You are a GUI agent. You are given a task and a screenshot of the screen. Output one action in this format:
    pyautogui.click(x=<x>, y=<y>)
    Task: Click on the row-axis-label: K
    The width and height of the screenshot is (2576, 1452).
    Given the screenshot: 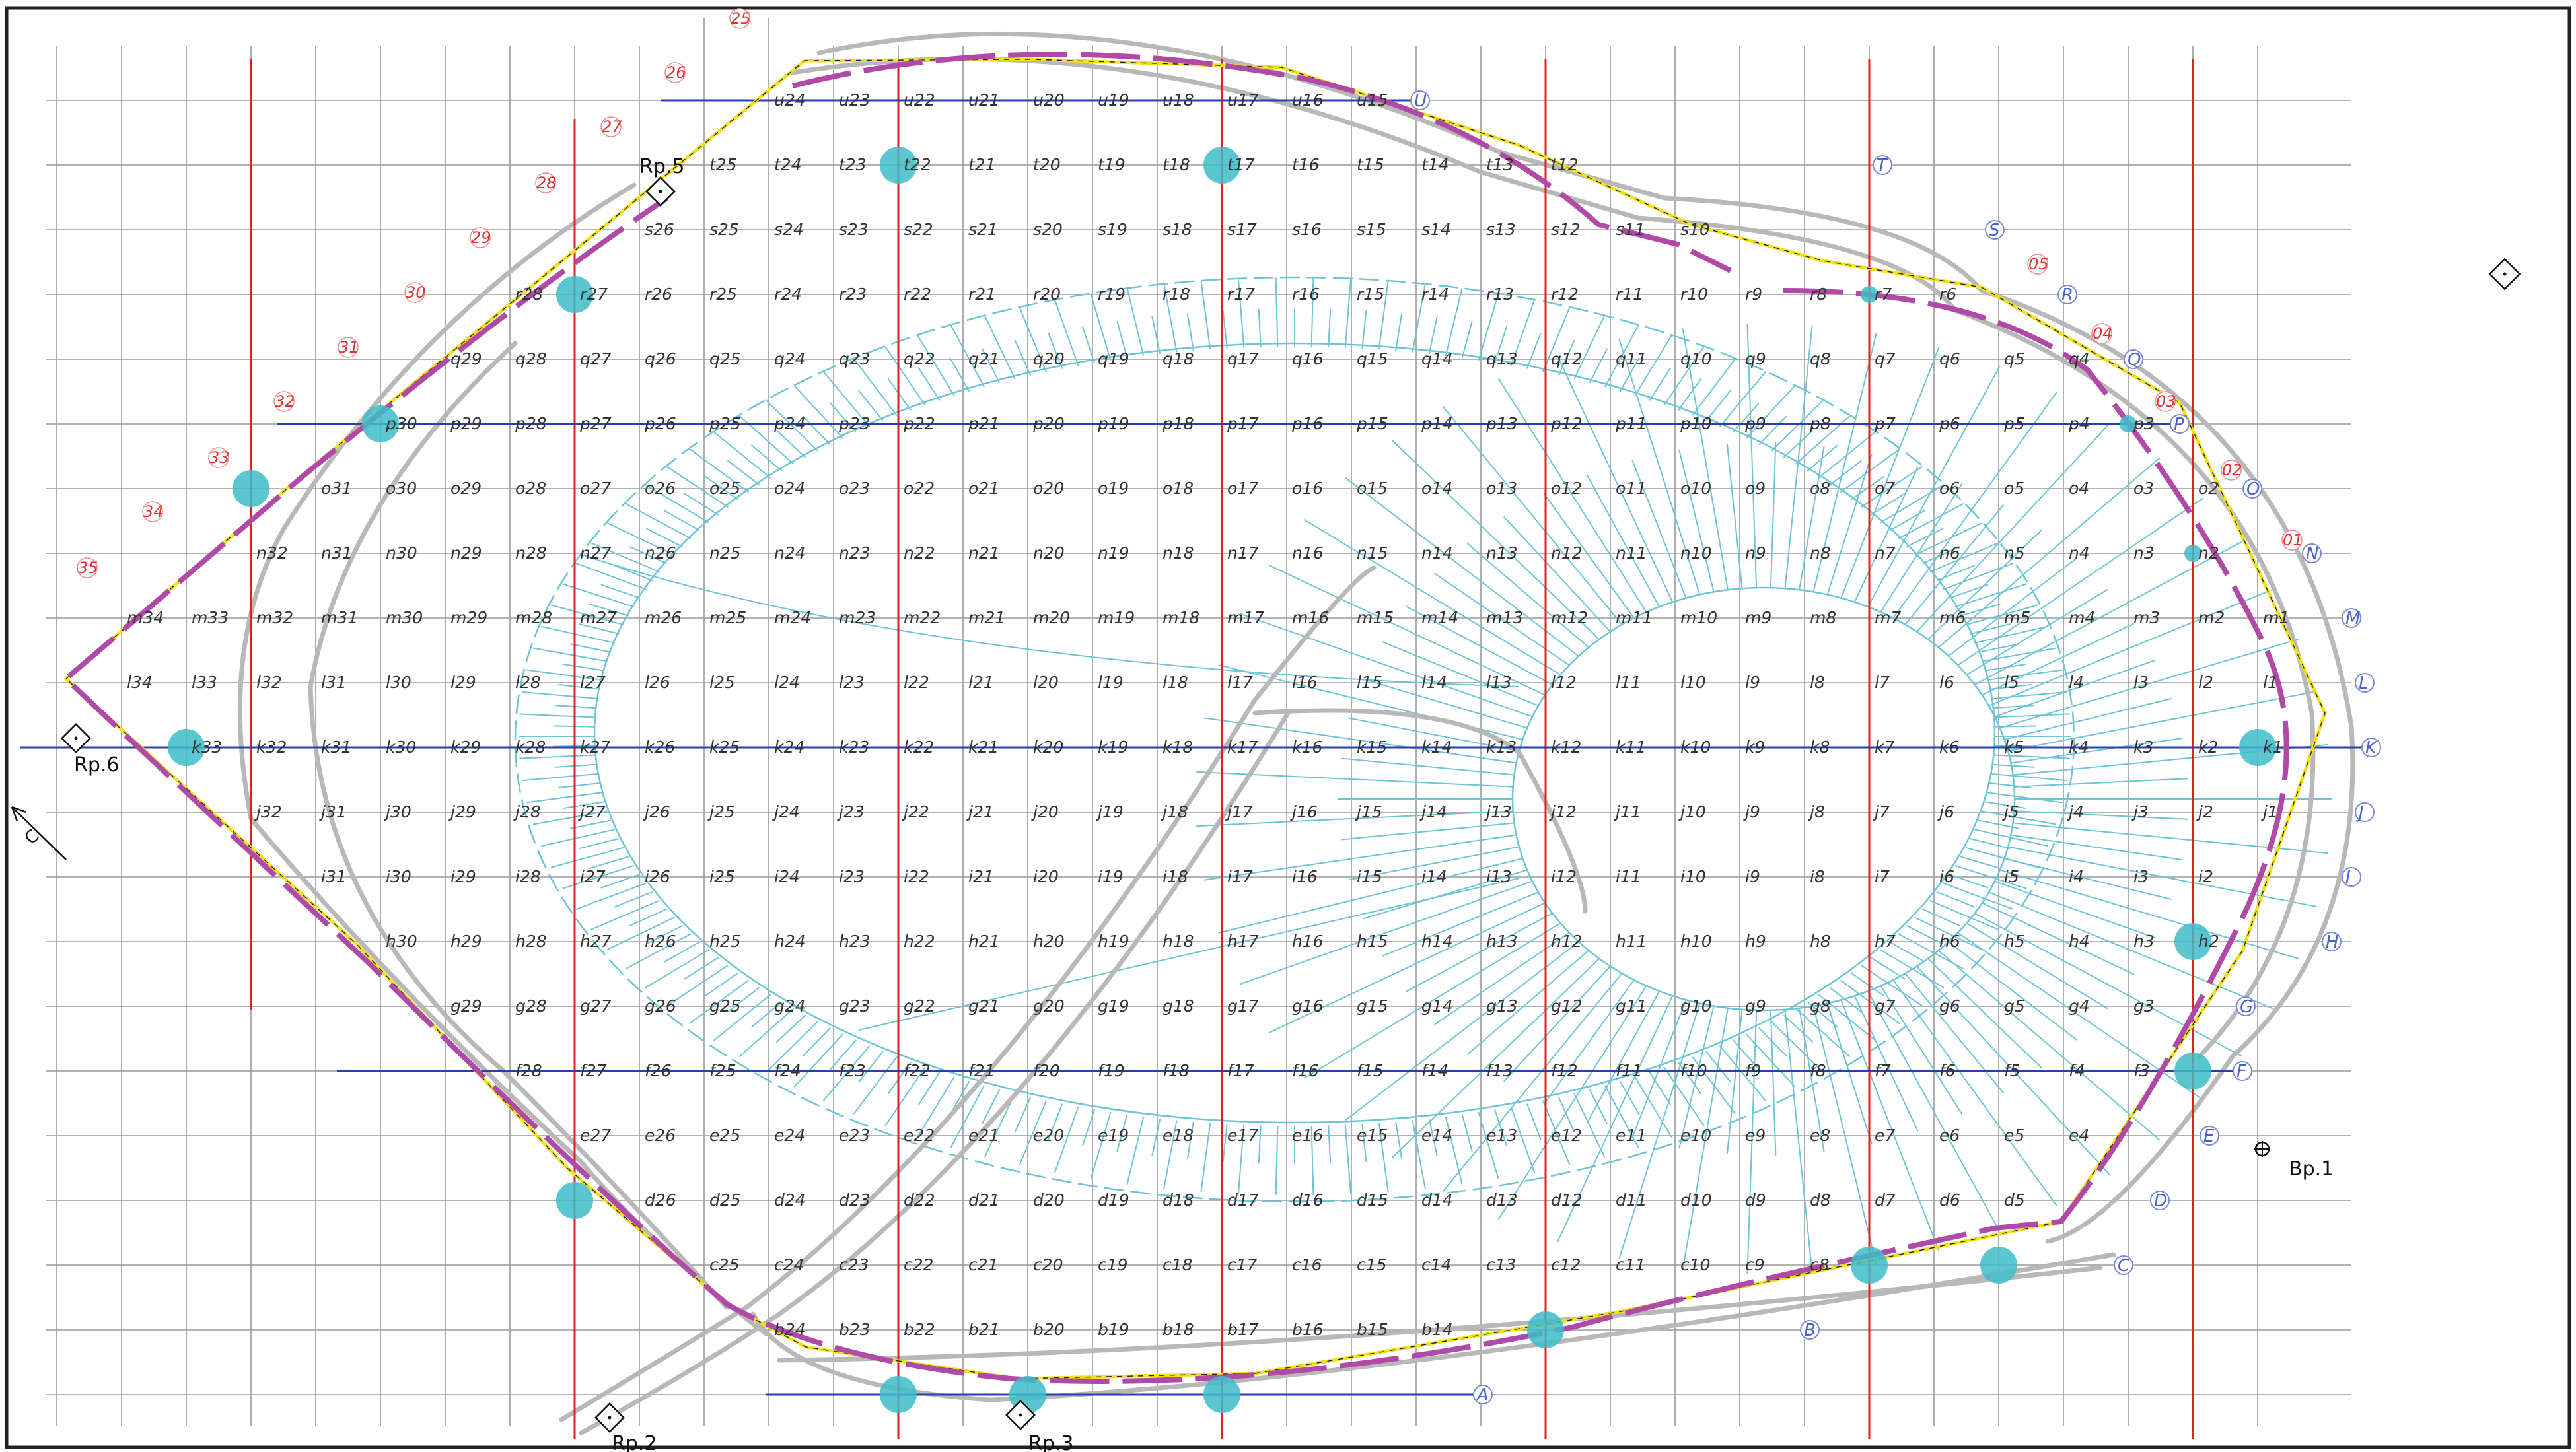 What is the action you would take?
    pyautogui.click(x=2371, y=748)
    